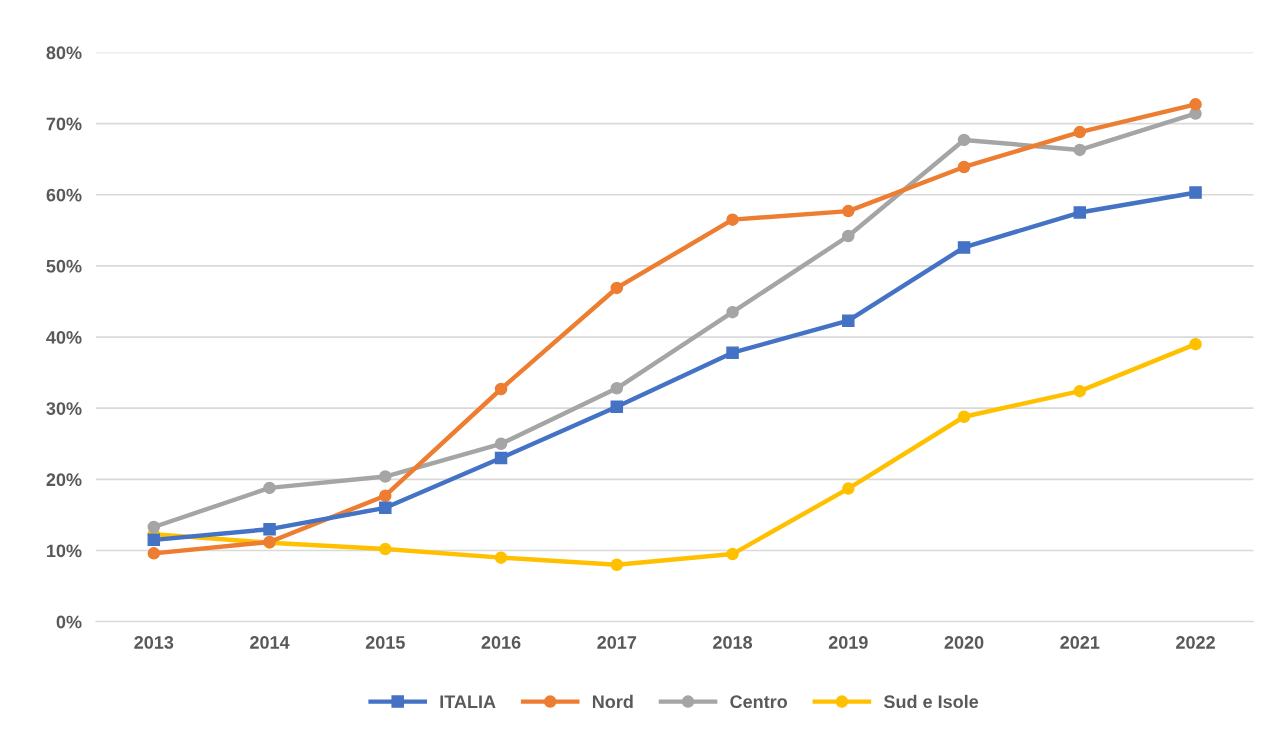  What do you see at coordinates (64, 124) in the screenshot?
I see `y-tick-label: 70%` at bounding box center [64, 124].